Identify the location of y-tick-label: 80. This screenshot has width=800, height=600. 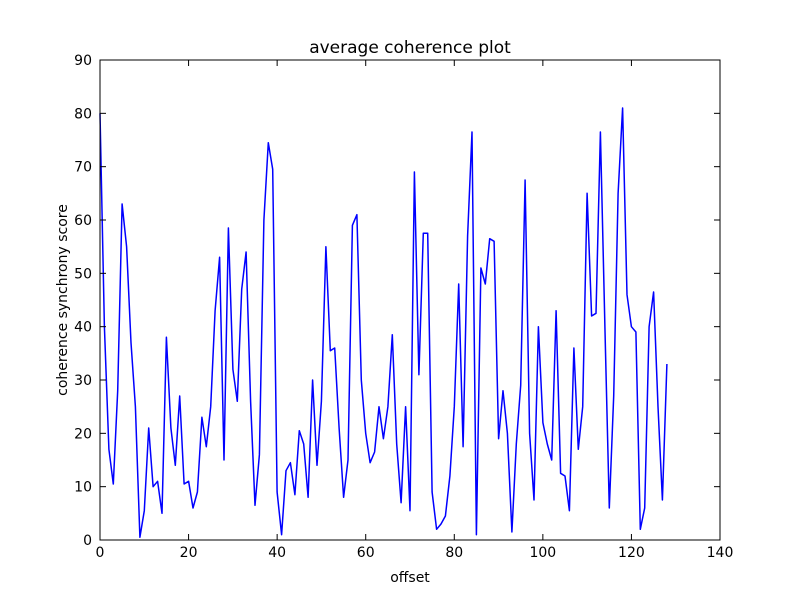
(83, 114).